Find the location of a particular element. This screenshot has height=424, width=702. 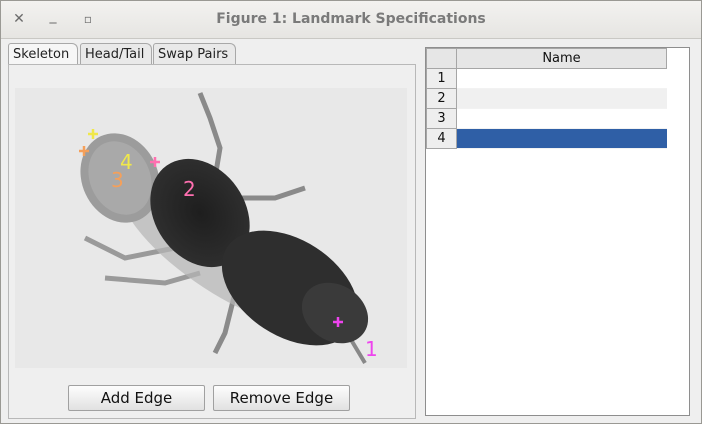

close-icon: ✕ is located at coordinates (19, 19).